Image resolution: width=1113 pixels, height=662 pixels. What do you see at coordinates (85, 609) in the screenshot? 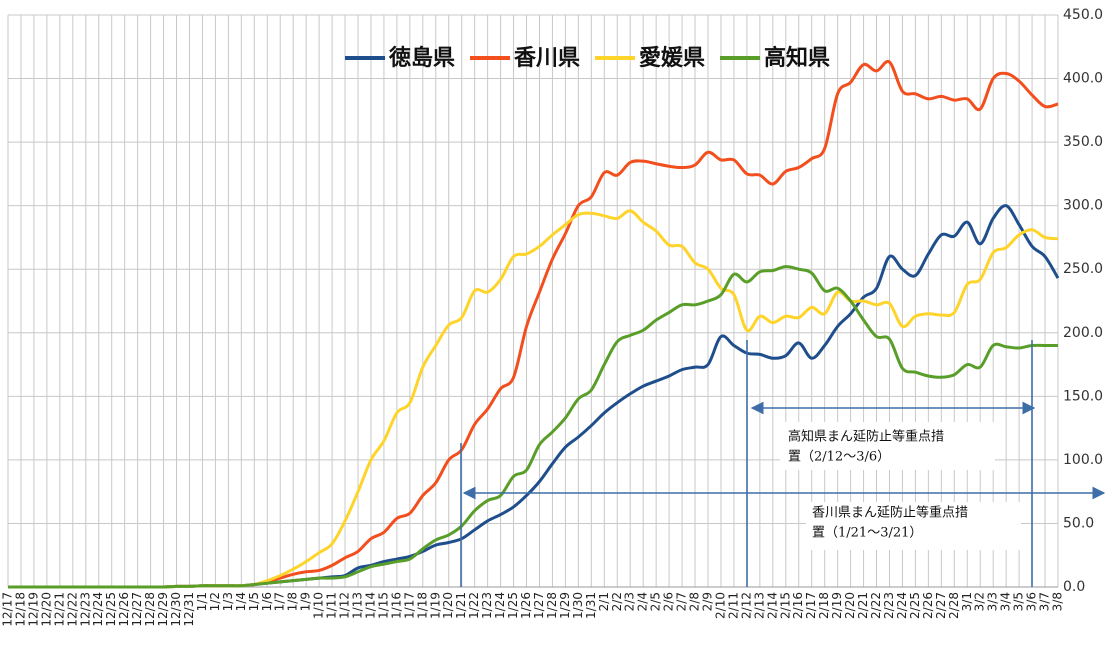
I see `x-tick-label: 12/23` at bounding box center [85, 609].